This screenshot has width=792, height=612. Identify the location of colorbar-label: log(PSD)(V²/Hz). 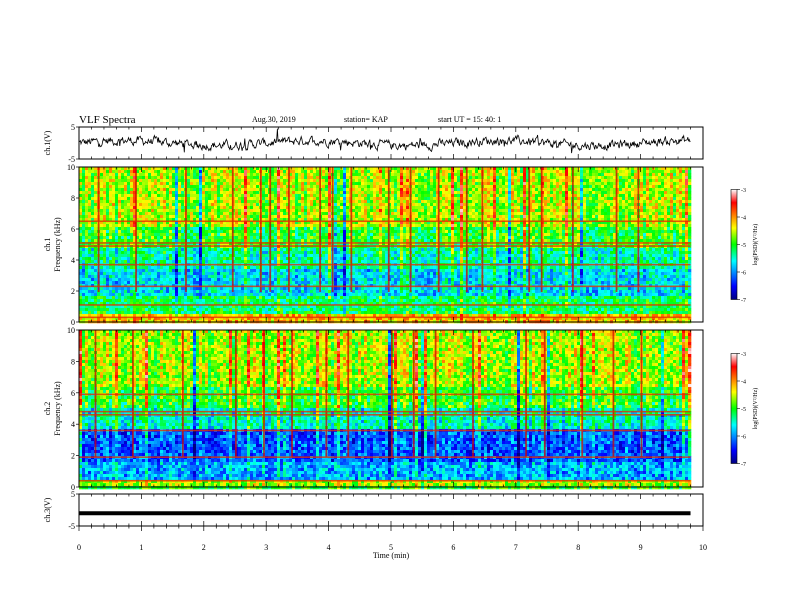
(755, 408).